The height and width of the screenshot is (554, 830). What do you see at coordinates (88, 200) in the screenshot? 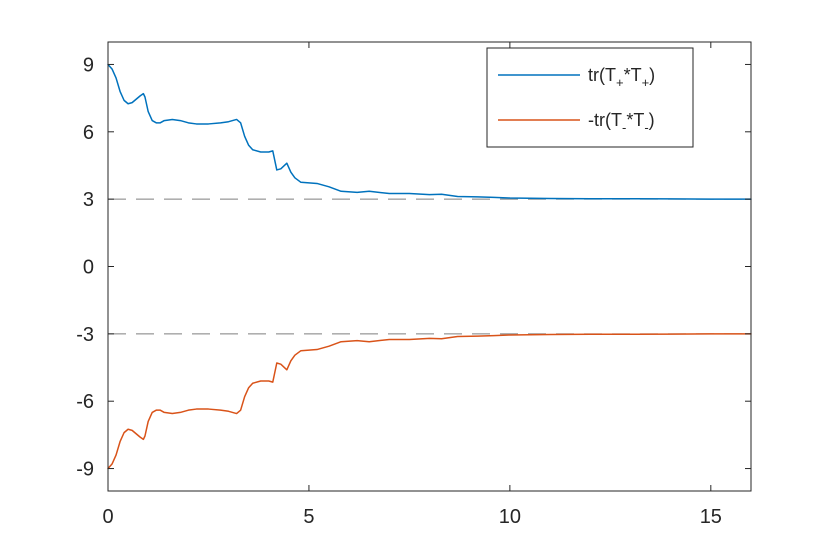
I see `y-tick-label: 3` at bounding box center [88, 200].